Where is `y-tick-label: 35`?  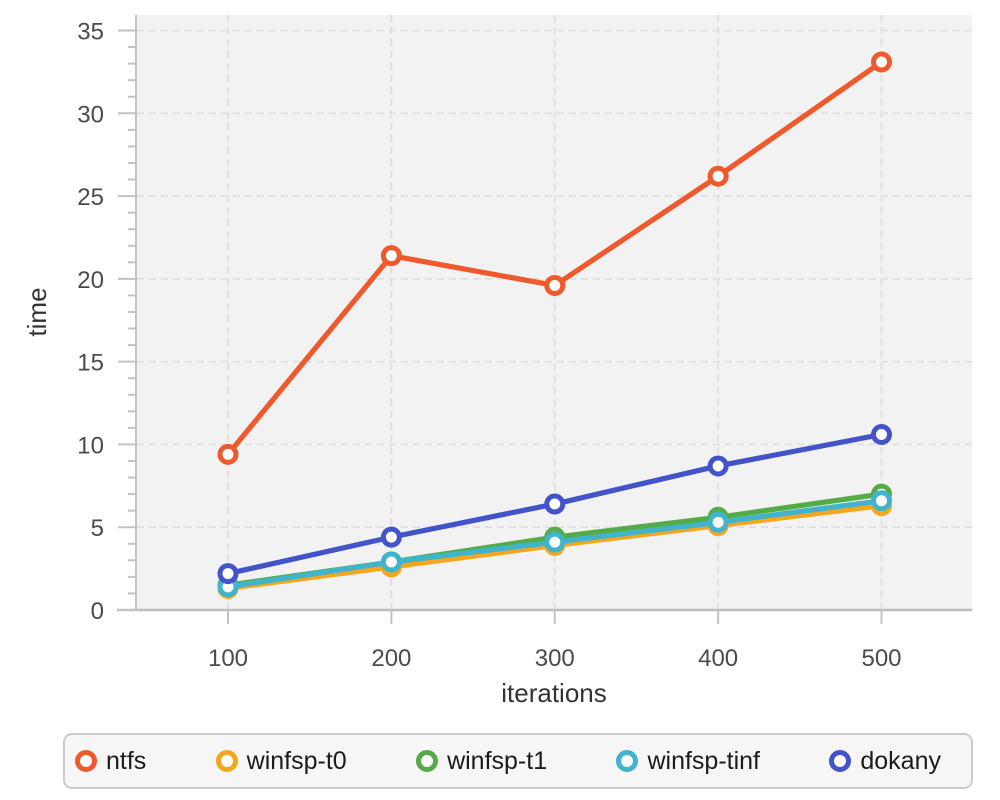 y-tick-label: 35 is located at coordinates (90, 32).